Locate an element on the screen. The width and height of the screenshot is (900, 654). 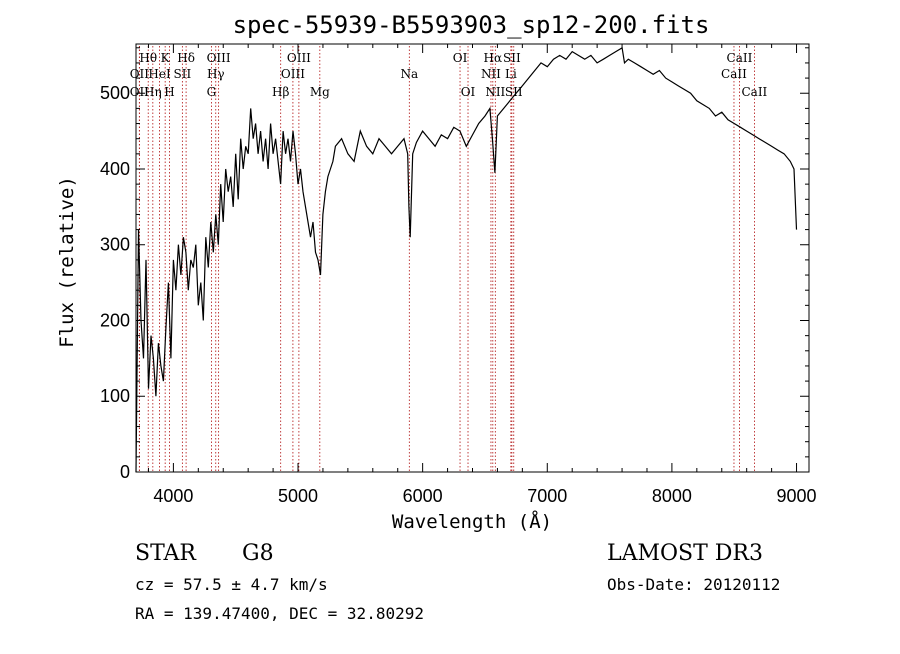
x-tick-label: 7000 is located at coordinates (547, 496).